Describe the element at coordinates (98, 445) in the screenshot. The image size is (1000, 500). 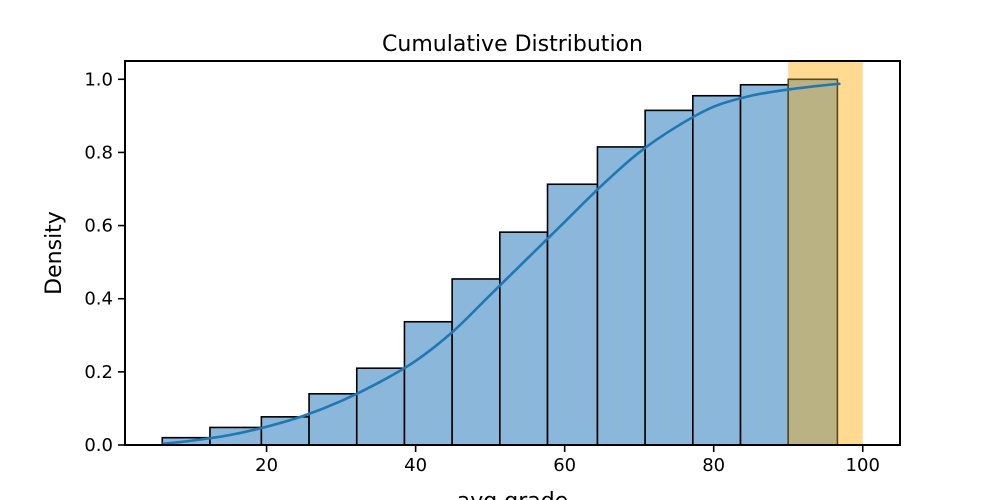
I see `y-tick-label: 0.0` at that location.